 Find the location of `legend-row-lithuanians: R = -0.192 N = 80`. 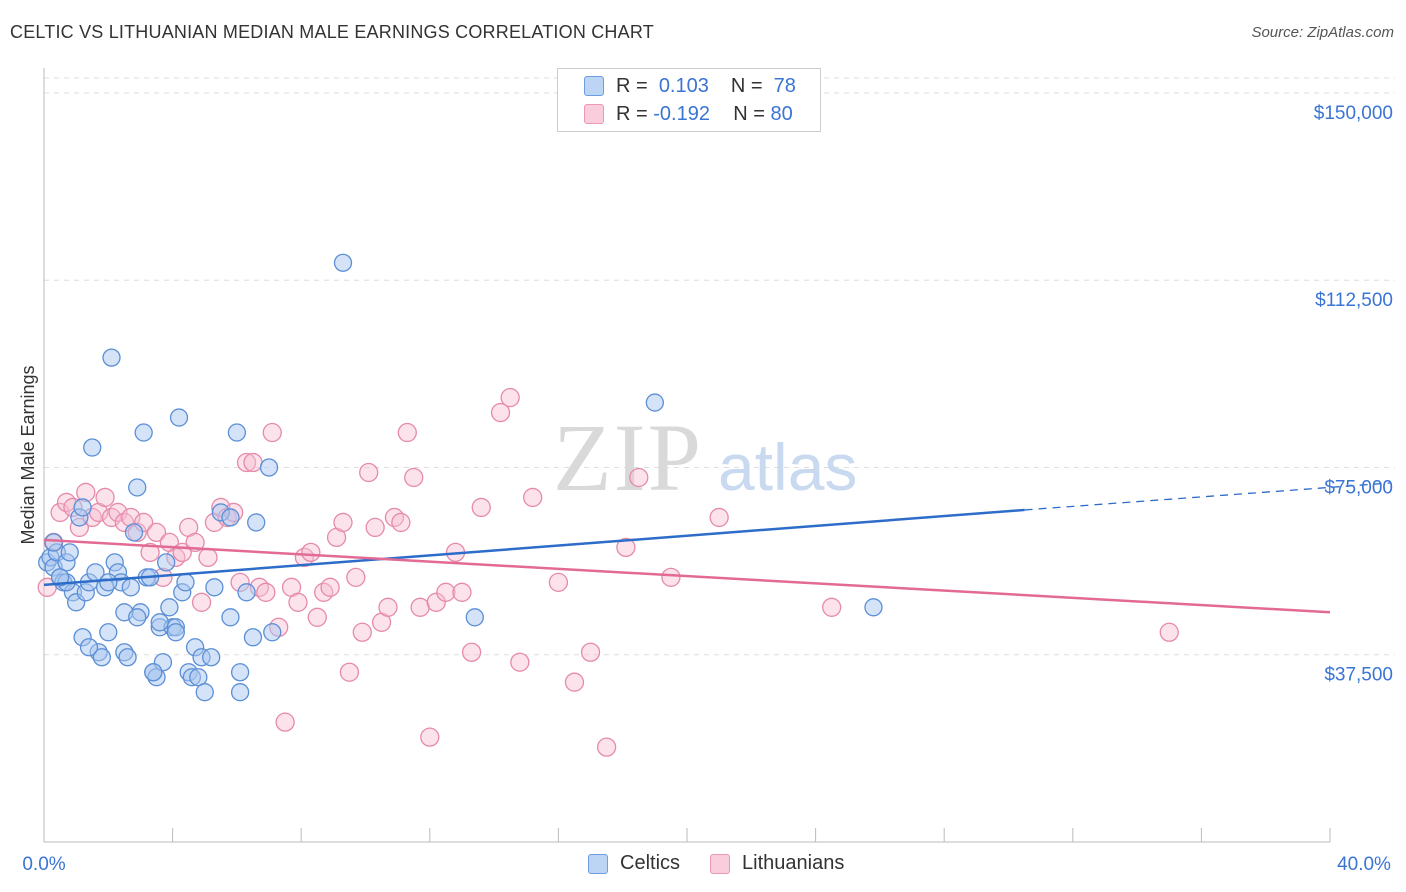

legend-row-lithuanians: R = -0.192 N = 80 is located at coordinates (688, 114).